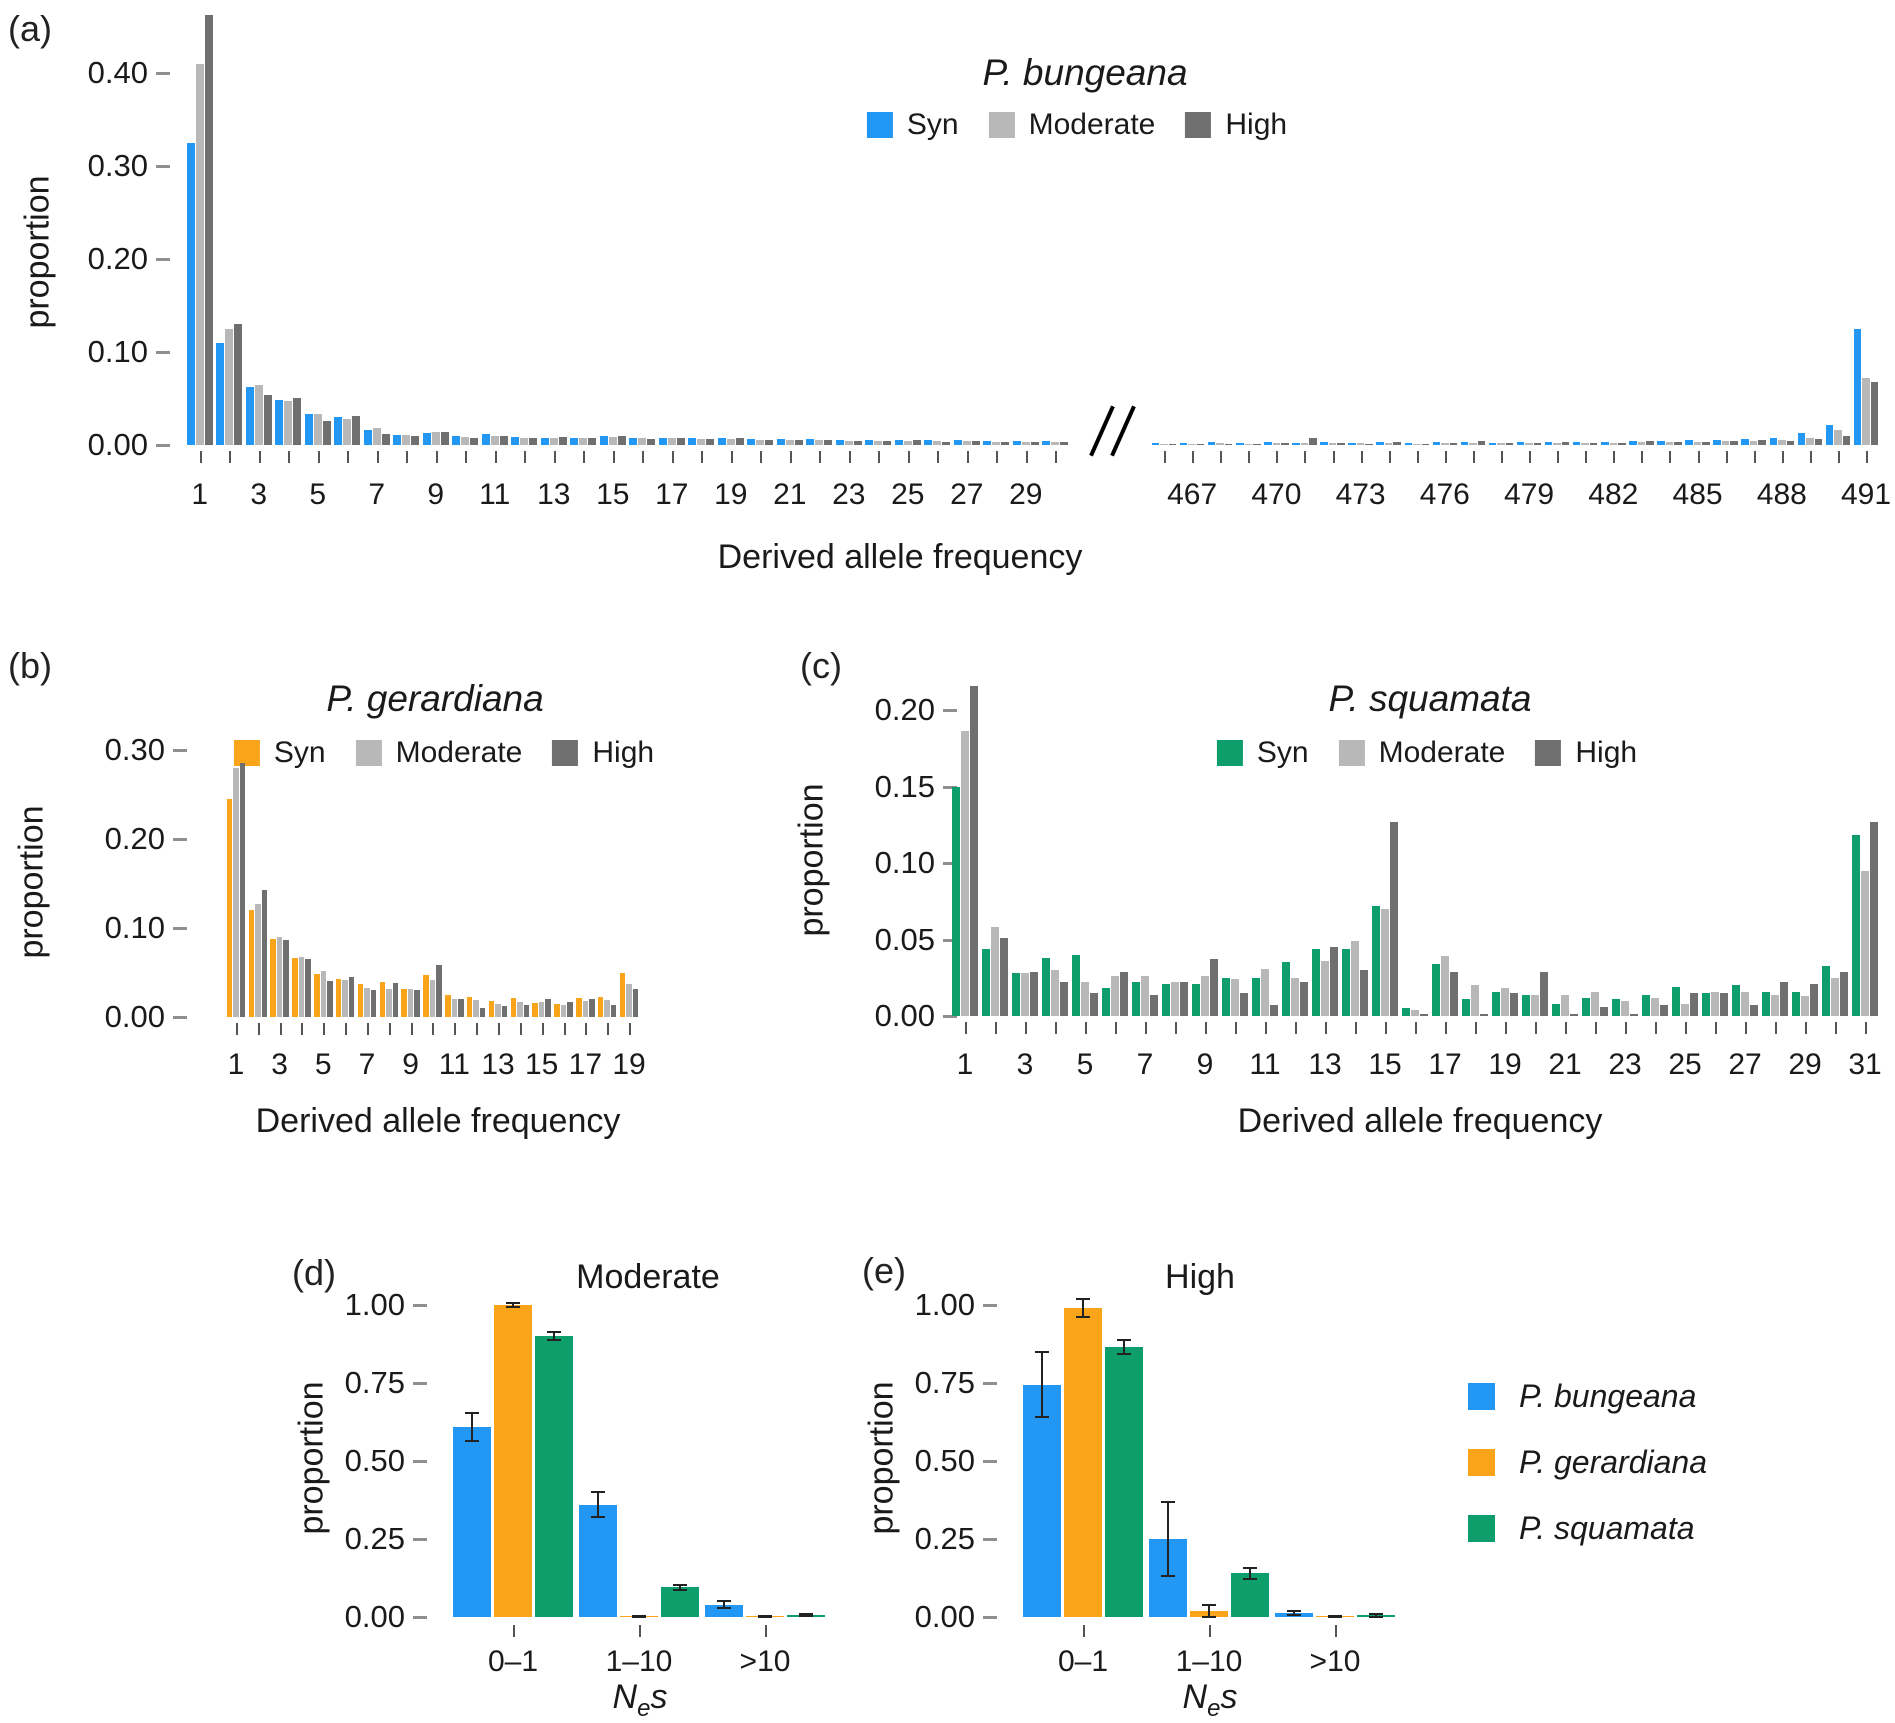 This screenshot has height=1723, width=1895. Describe the element at coordinates (1544, 993) in the screenshot. I see `bar-high-x20` at that location.